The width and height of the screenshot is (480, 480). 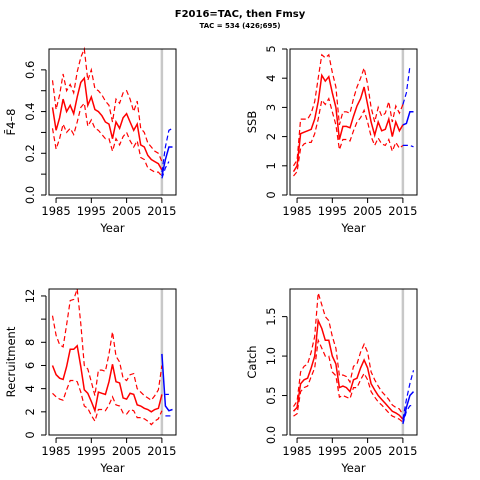 What do you see at coordinates (30, 70) in the screenshot?
I see `fbar-y-tick-label: 0.6` at bounding box center [30, 70].